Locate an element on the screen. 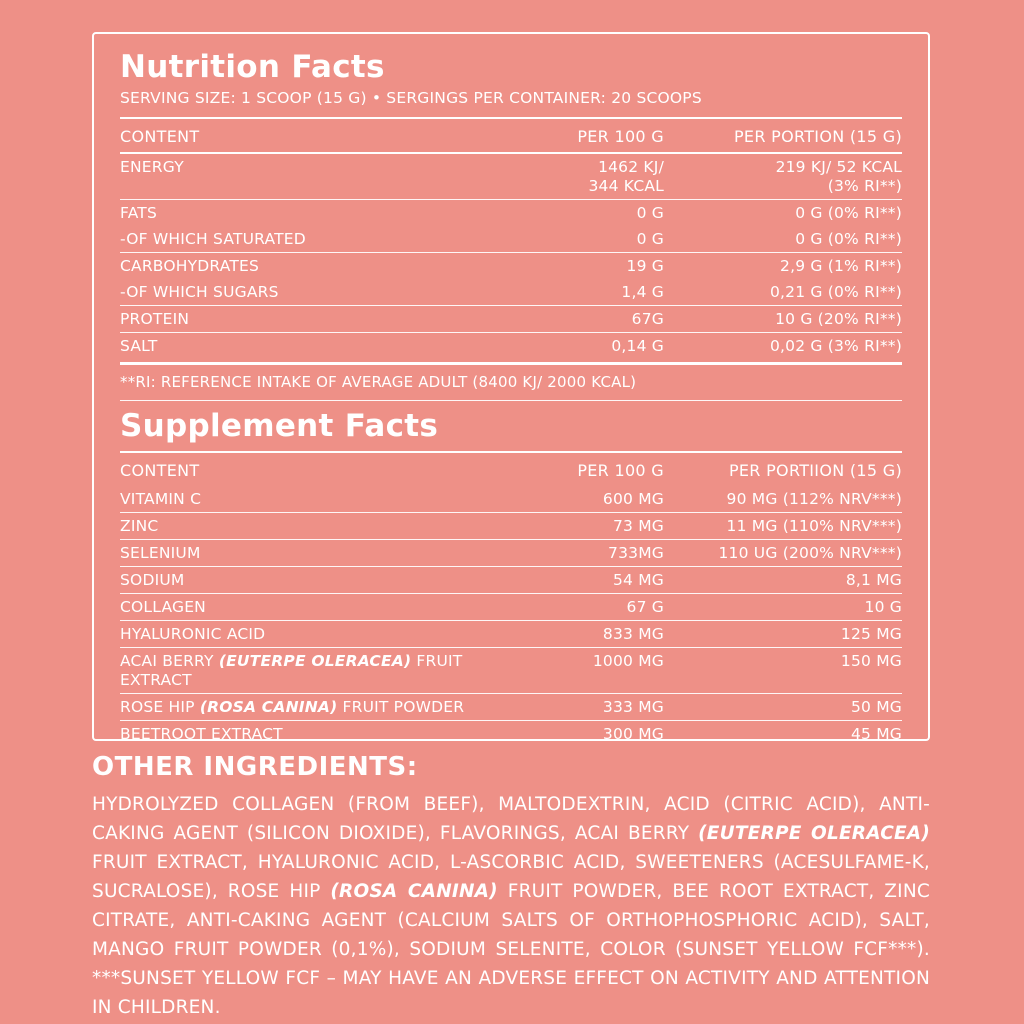 The image size is (1024, 1024). table-row: FATS 0 G 0 G (0% RI**) is located at coordinates (511, 212).